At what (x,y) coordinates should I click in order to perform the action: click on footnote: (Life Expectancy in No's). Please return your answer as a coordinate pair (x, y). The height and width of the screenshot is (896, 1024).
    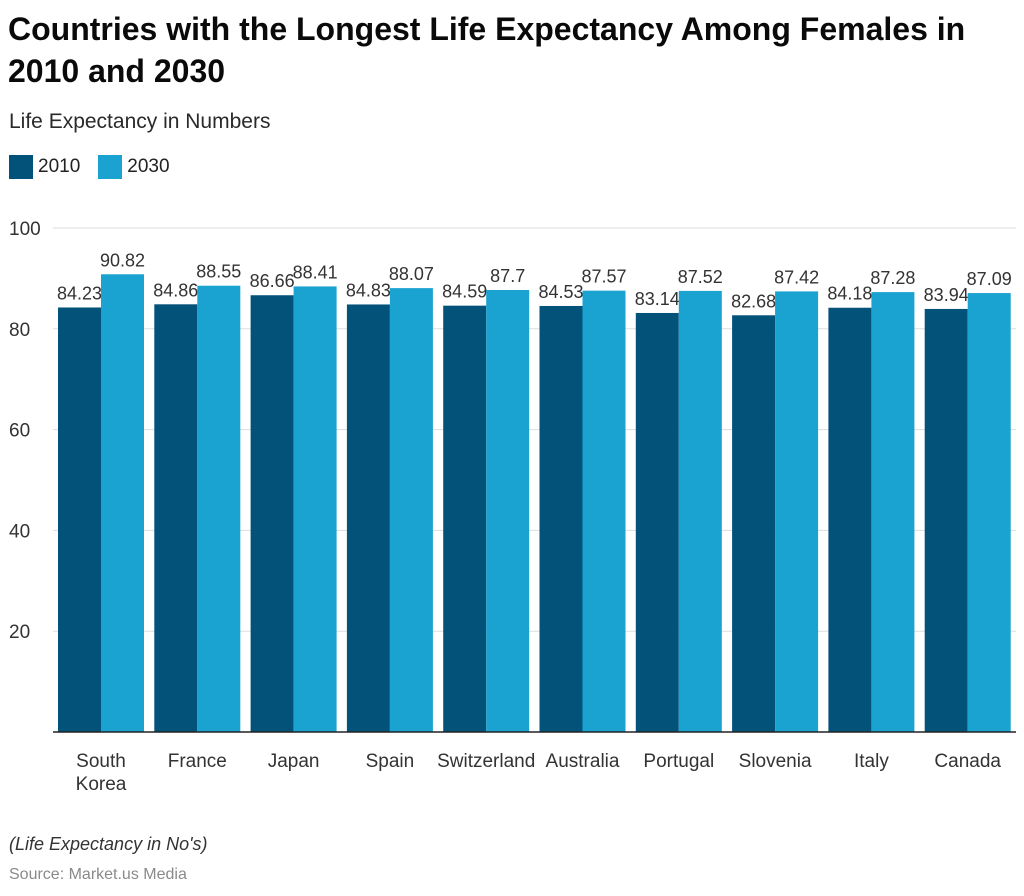
    Looking at the image, I should click on (108, 844).